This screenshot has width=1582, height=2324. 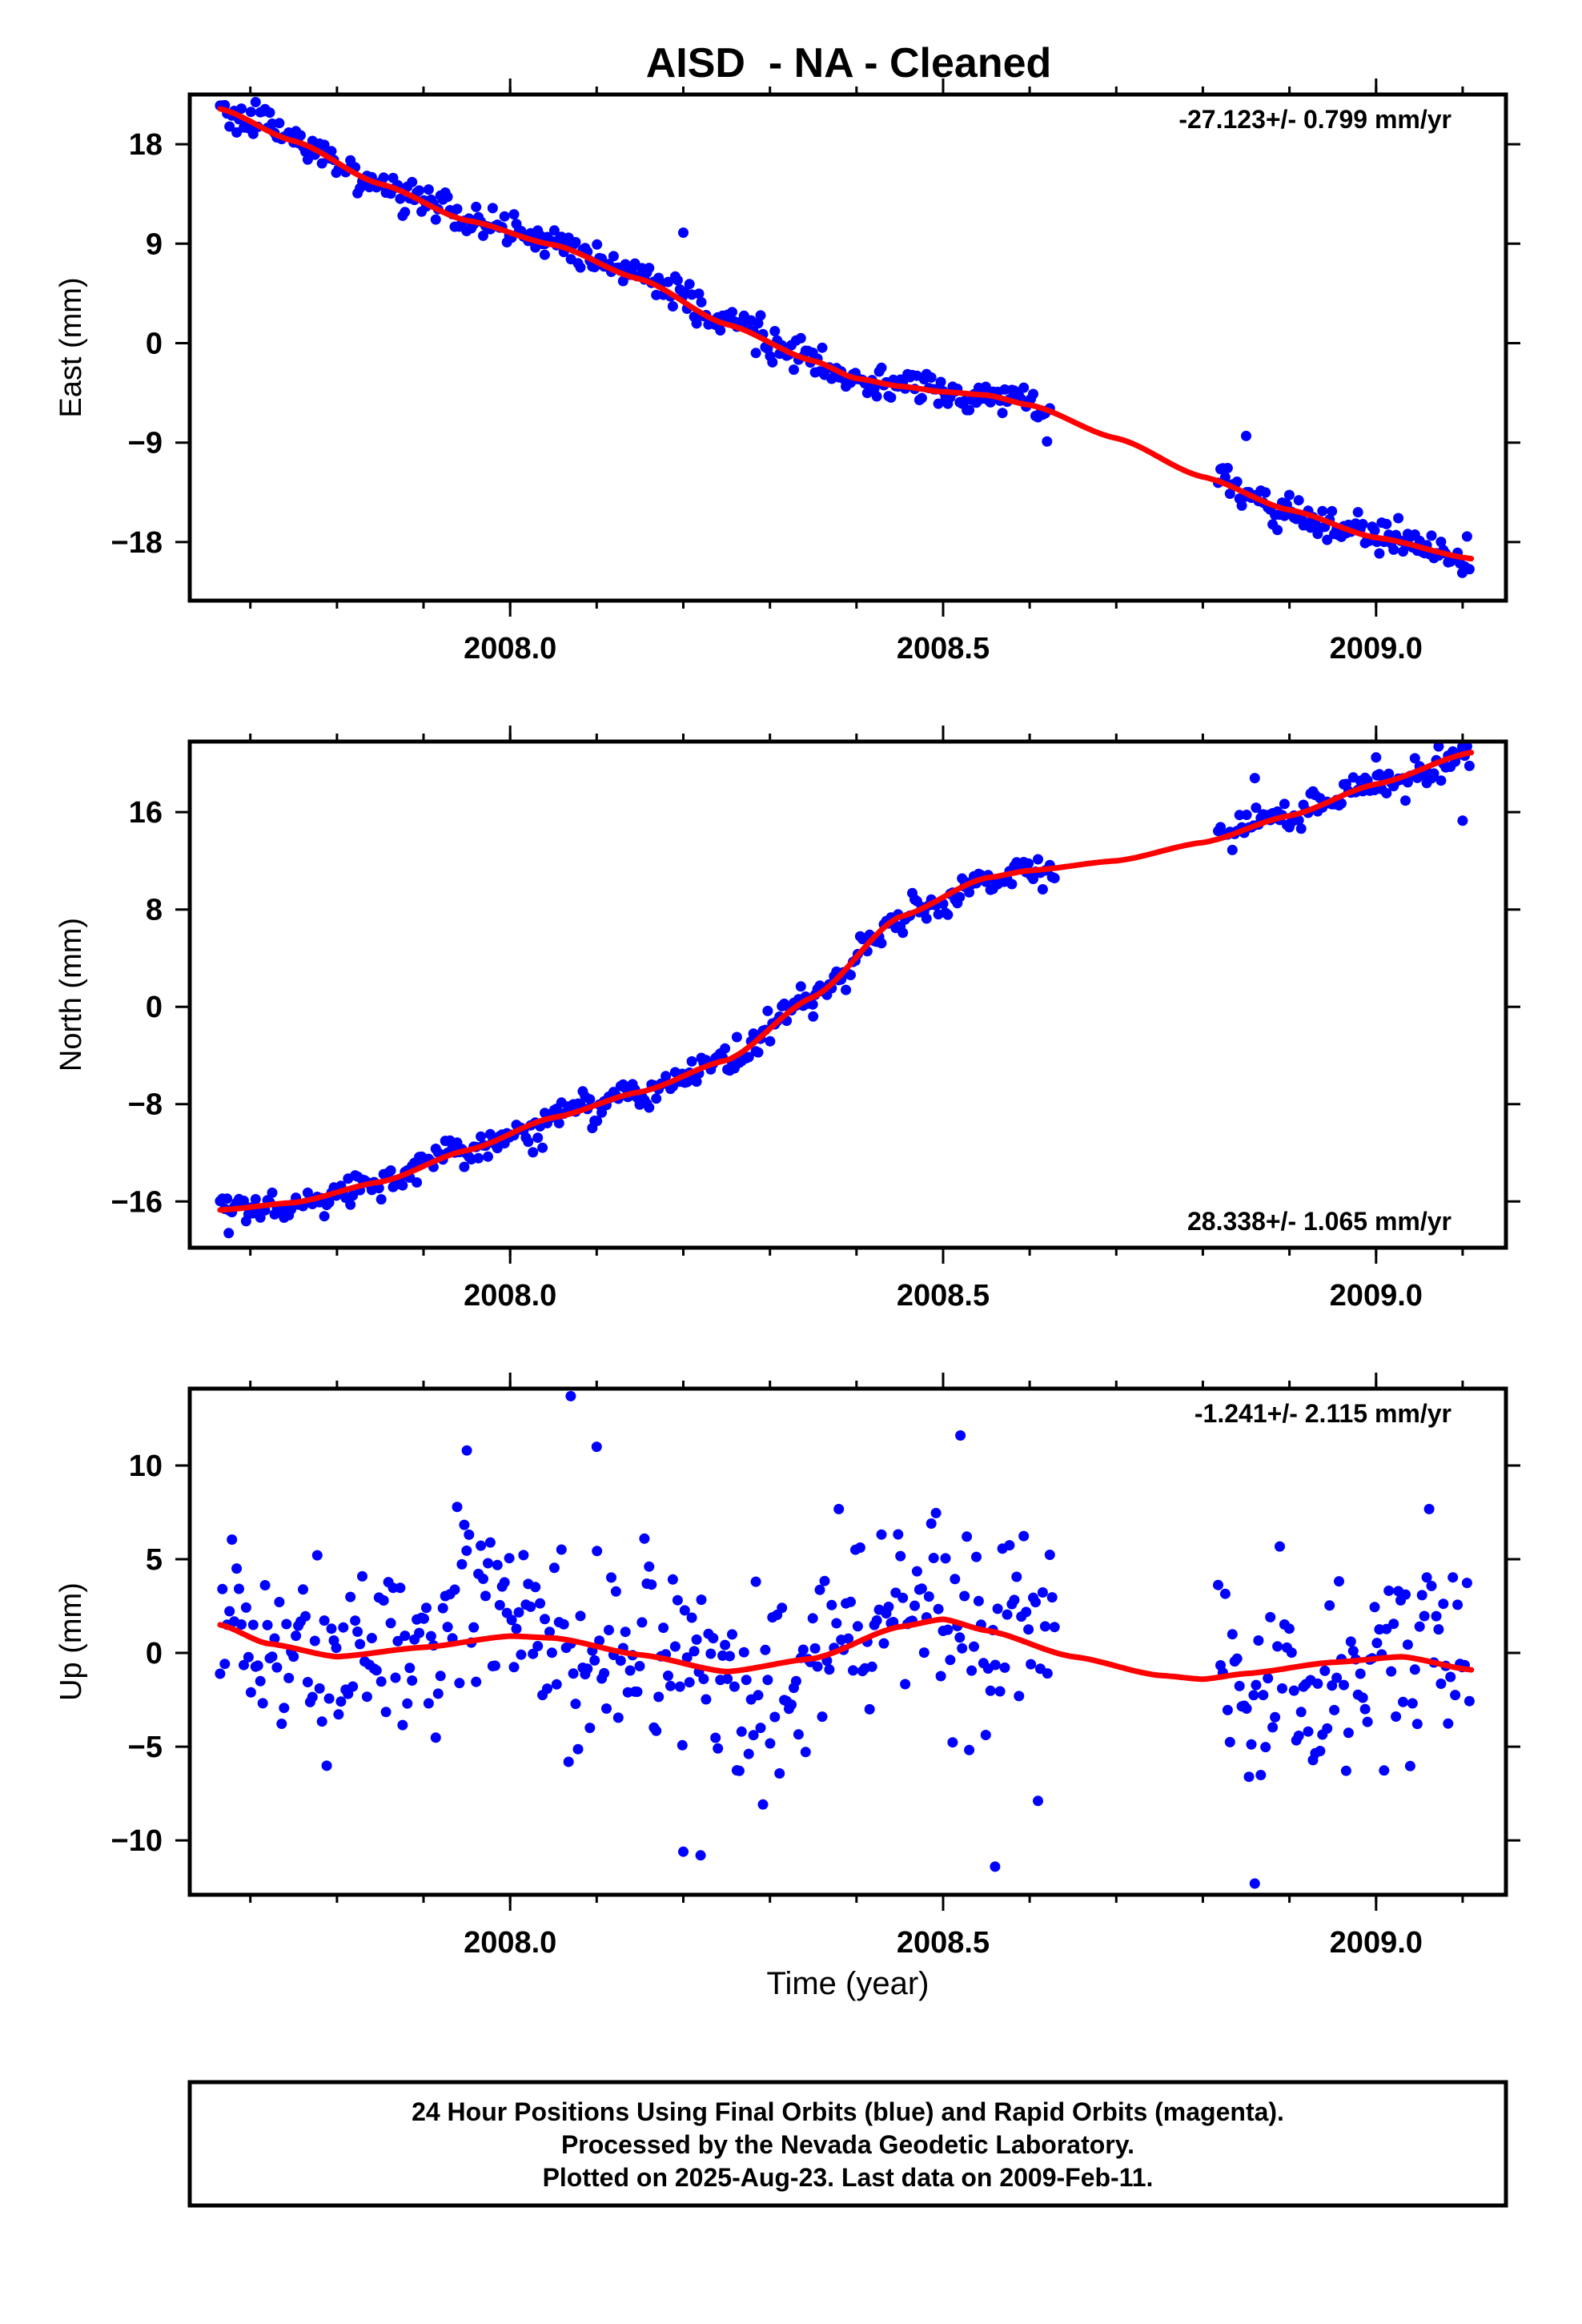 I want to click on y-tick-label: 16, so click(x=146, y=813).